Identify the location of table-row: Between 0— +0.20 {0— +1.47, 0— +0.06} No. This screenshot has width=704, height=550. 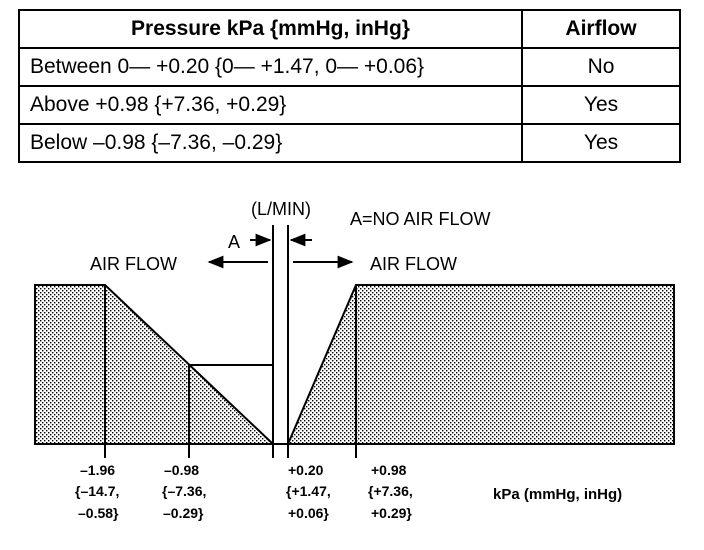
(349, 67).